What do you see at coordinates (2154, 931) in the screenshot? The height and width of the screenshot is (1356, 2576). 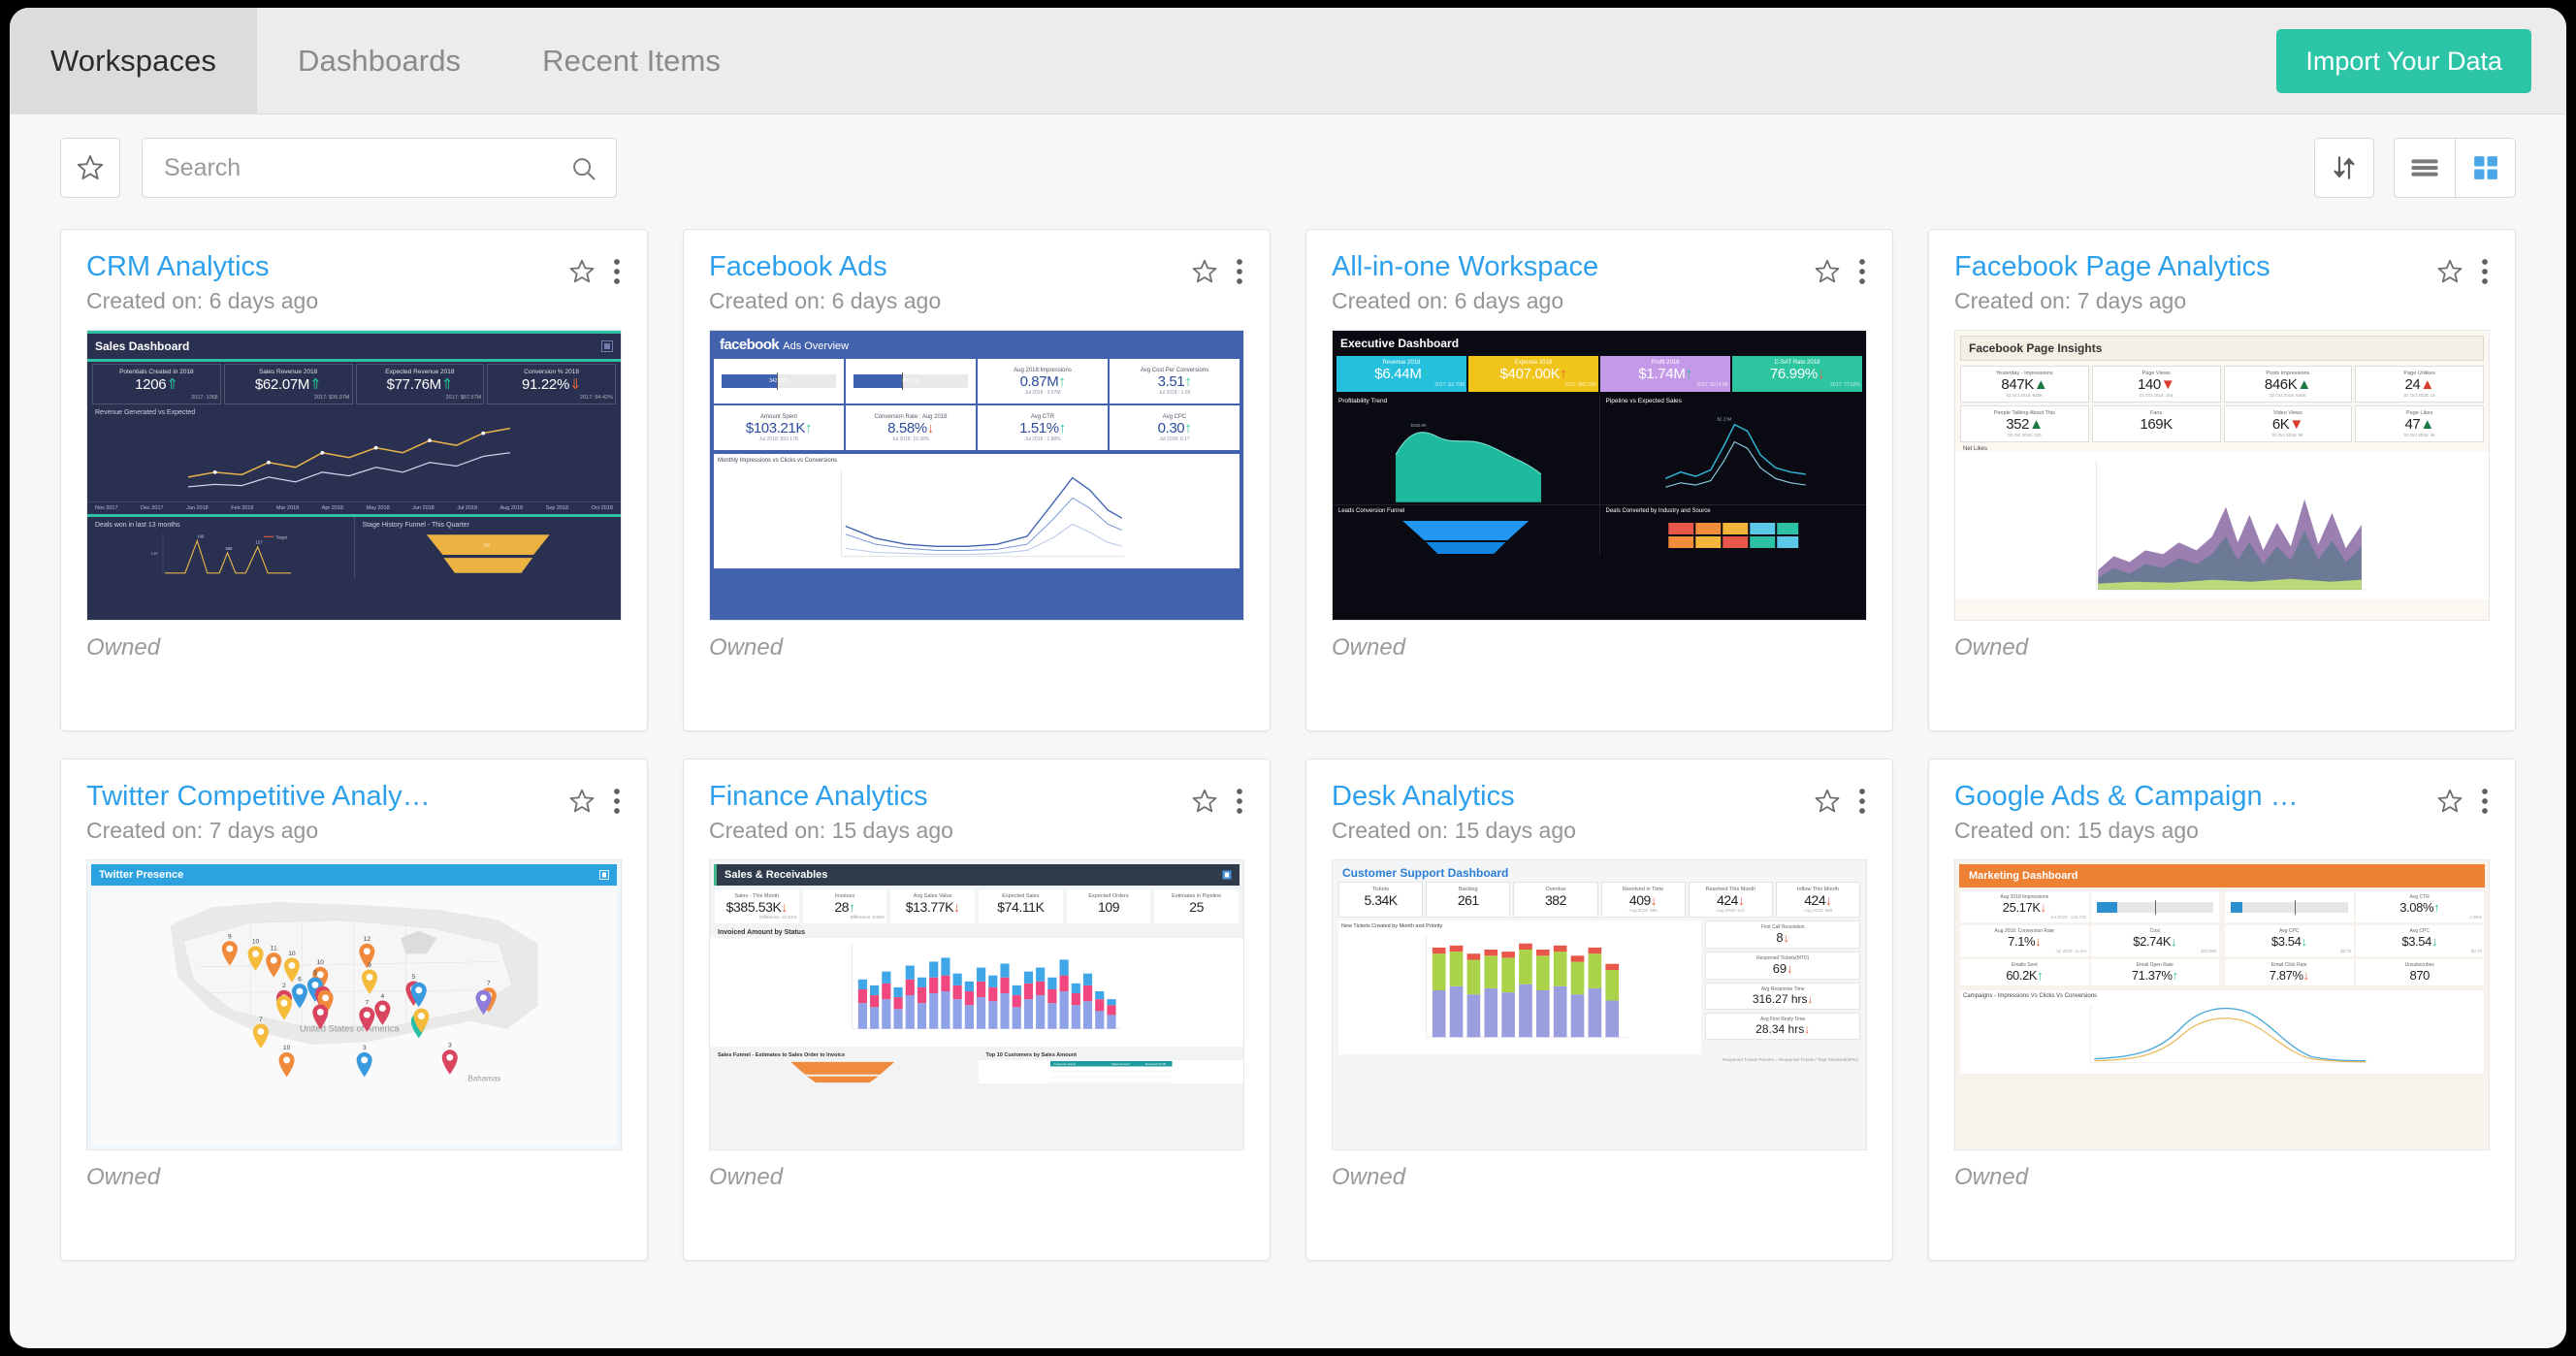 I see `kpi-label: Cost` at bounding box center [2154, 931].